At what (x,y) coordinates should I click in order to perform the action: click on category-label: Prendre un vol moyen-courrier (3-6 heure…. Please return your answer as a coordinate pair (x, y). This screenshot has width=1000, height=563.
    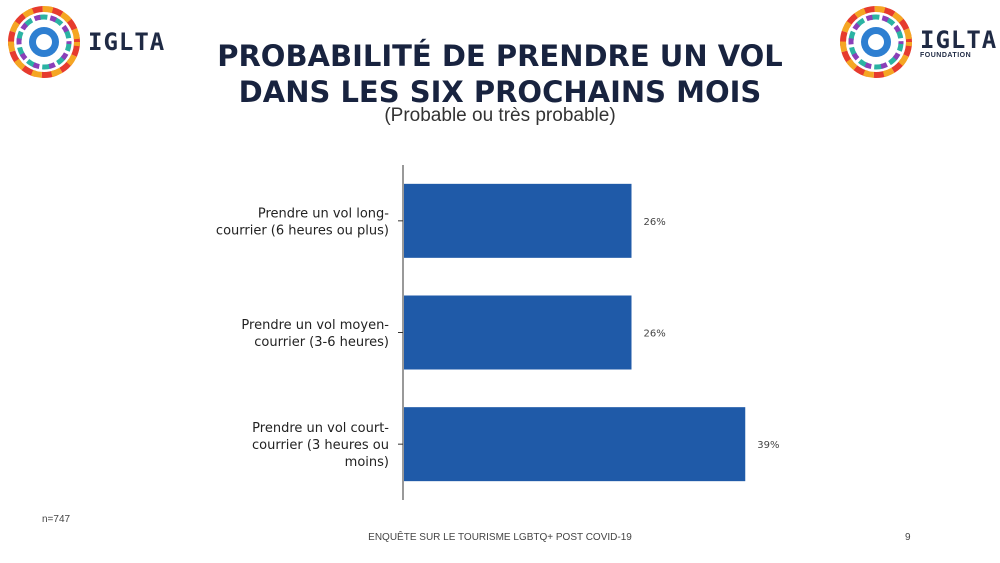
    Looking at the image, I should click on (315, 334).